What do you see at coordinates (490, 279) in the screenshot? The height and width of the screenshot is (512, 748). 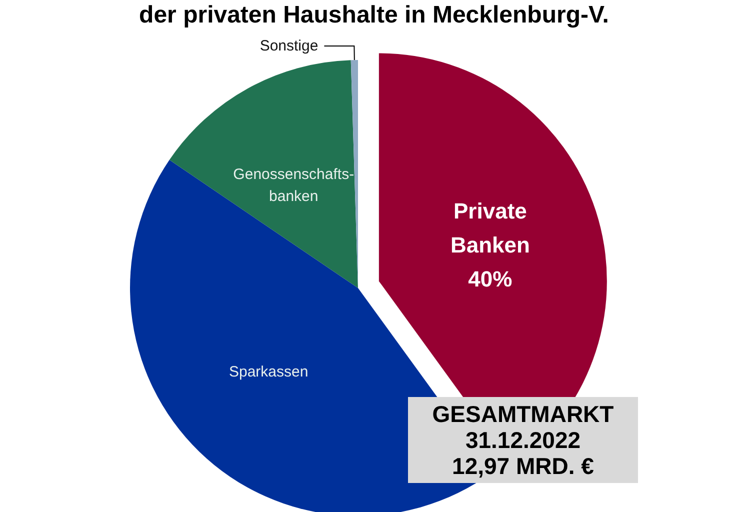 I see `data-label: 40%` at bounding box center [490, 279].